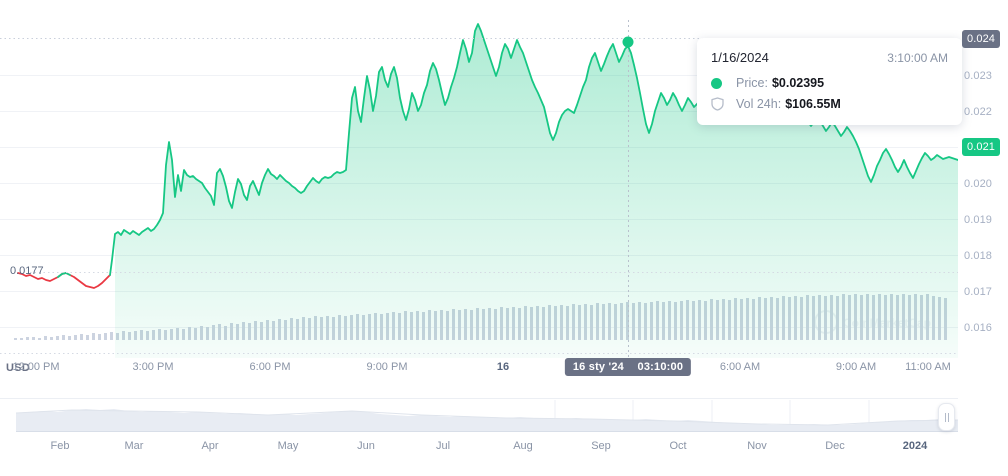 The width and height of the screenshot is (1008, 476). Describe the element at coordinates (978, 328) in the screenshot. I see `y-tick-0016: 0.016` at that location.